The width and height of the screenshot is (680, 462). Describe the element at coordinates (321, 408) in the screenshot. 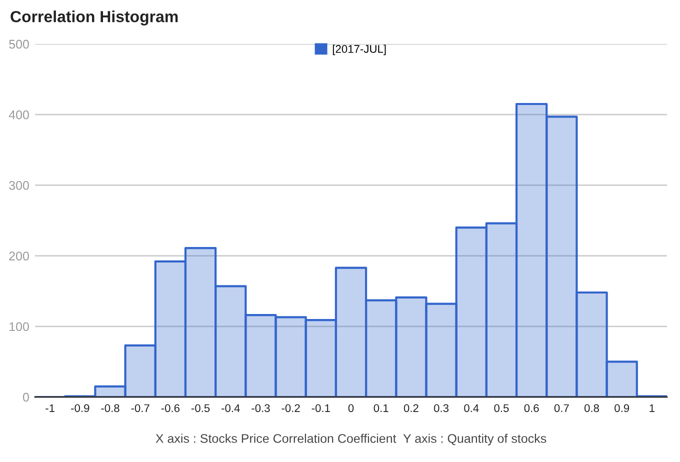

I see `x-tick-label: -0.1` at that location.